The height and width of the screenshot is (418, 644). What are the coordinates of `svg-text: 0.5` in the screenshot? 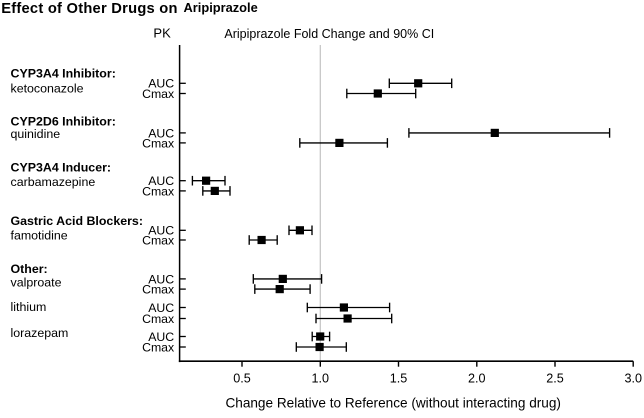 It's located at (242, 378).